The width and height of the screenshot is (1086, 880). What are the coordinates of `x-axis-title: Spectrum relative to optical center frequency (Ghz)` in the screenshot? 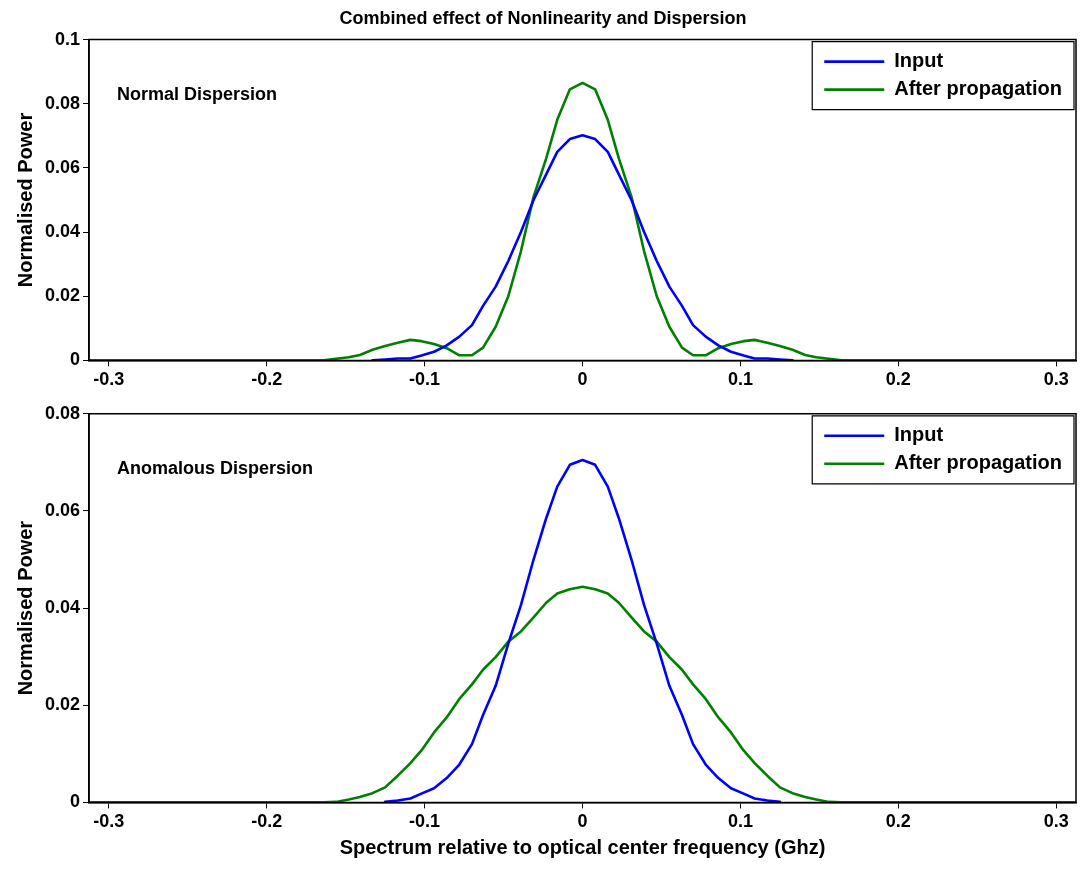 It's located at (582, 846).